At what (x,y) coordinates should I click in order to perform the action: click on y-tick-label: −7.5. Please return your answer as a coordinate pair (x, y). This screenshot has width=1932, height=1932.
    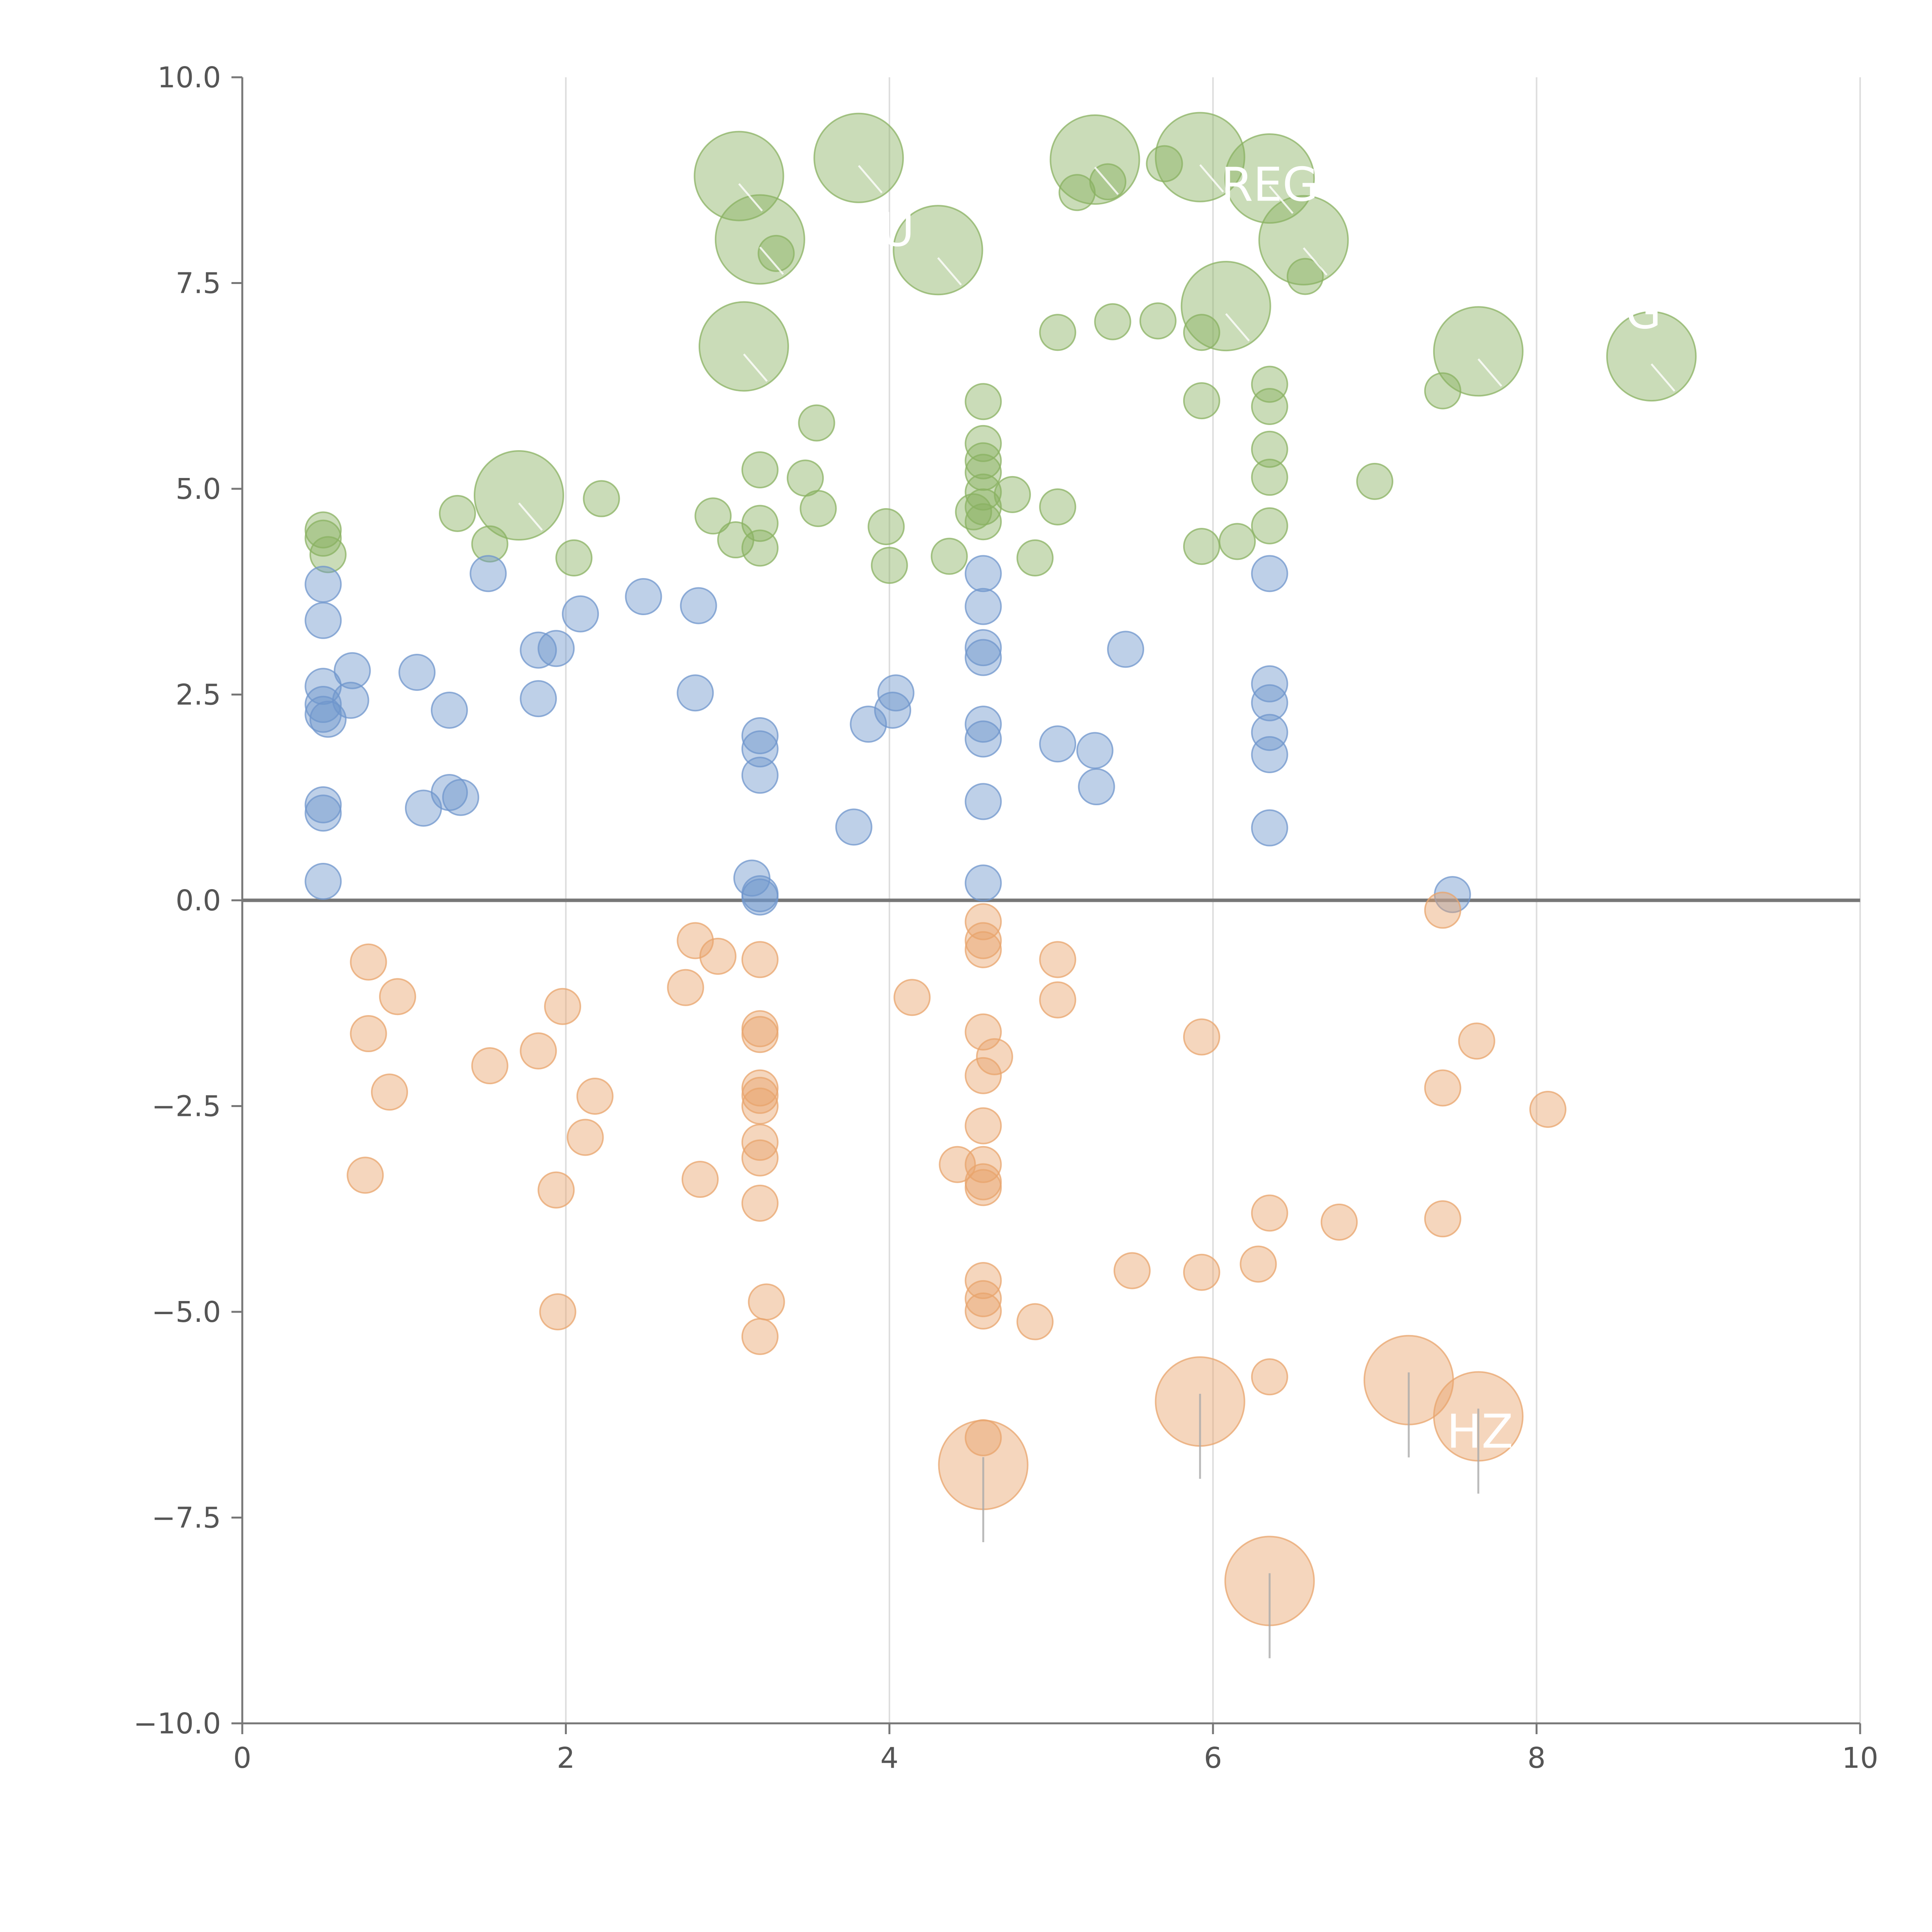
    Looking at the image, I should click on (186, 1518).